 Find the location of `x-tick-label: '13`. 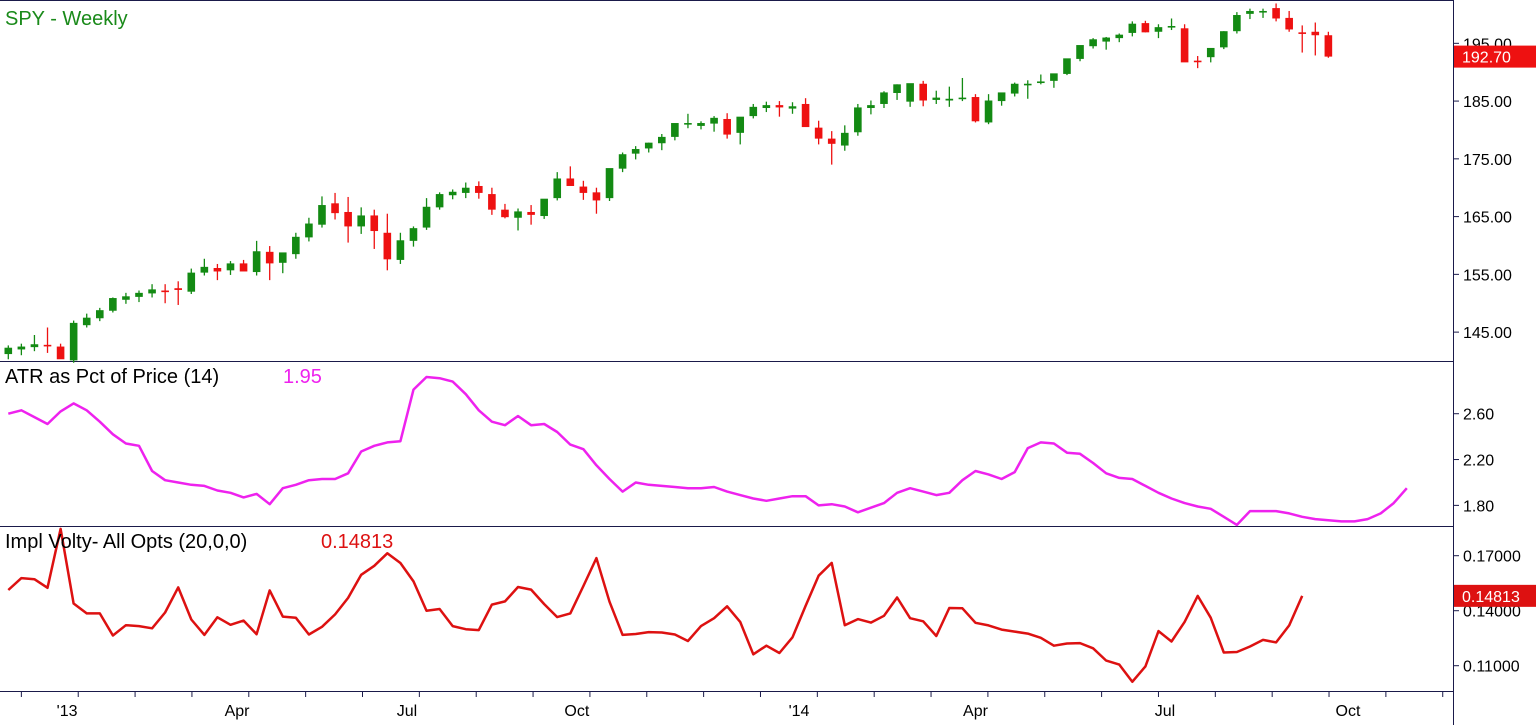

x-tick-label: '13 is located at coordinates (67, 711).